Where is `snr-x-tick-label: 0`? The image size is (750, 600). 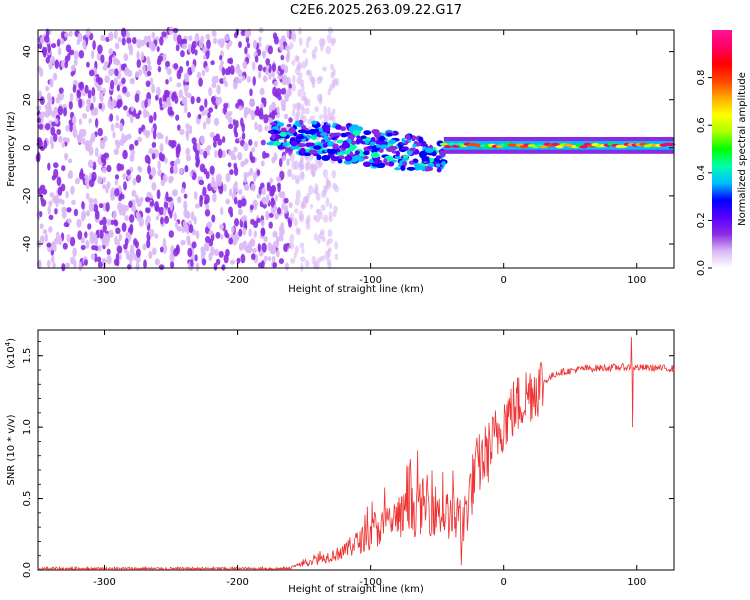
snr-x-tick-label: 0 is located at coordinates (504, 582).